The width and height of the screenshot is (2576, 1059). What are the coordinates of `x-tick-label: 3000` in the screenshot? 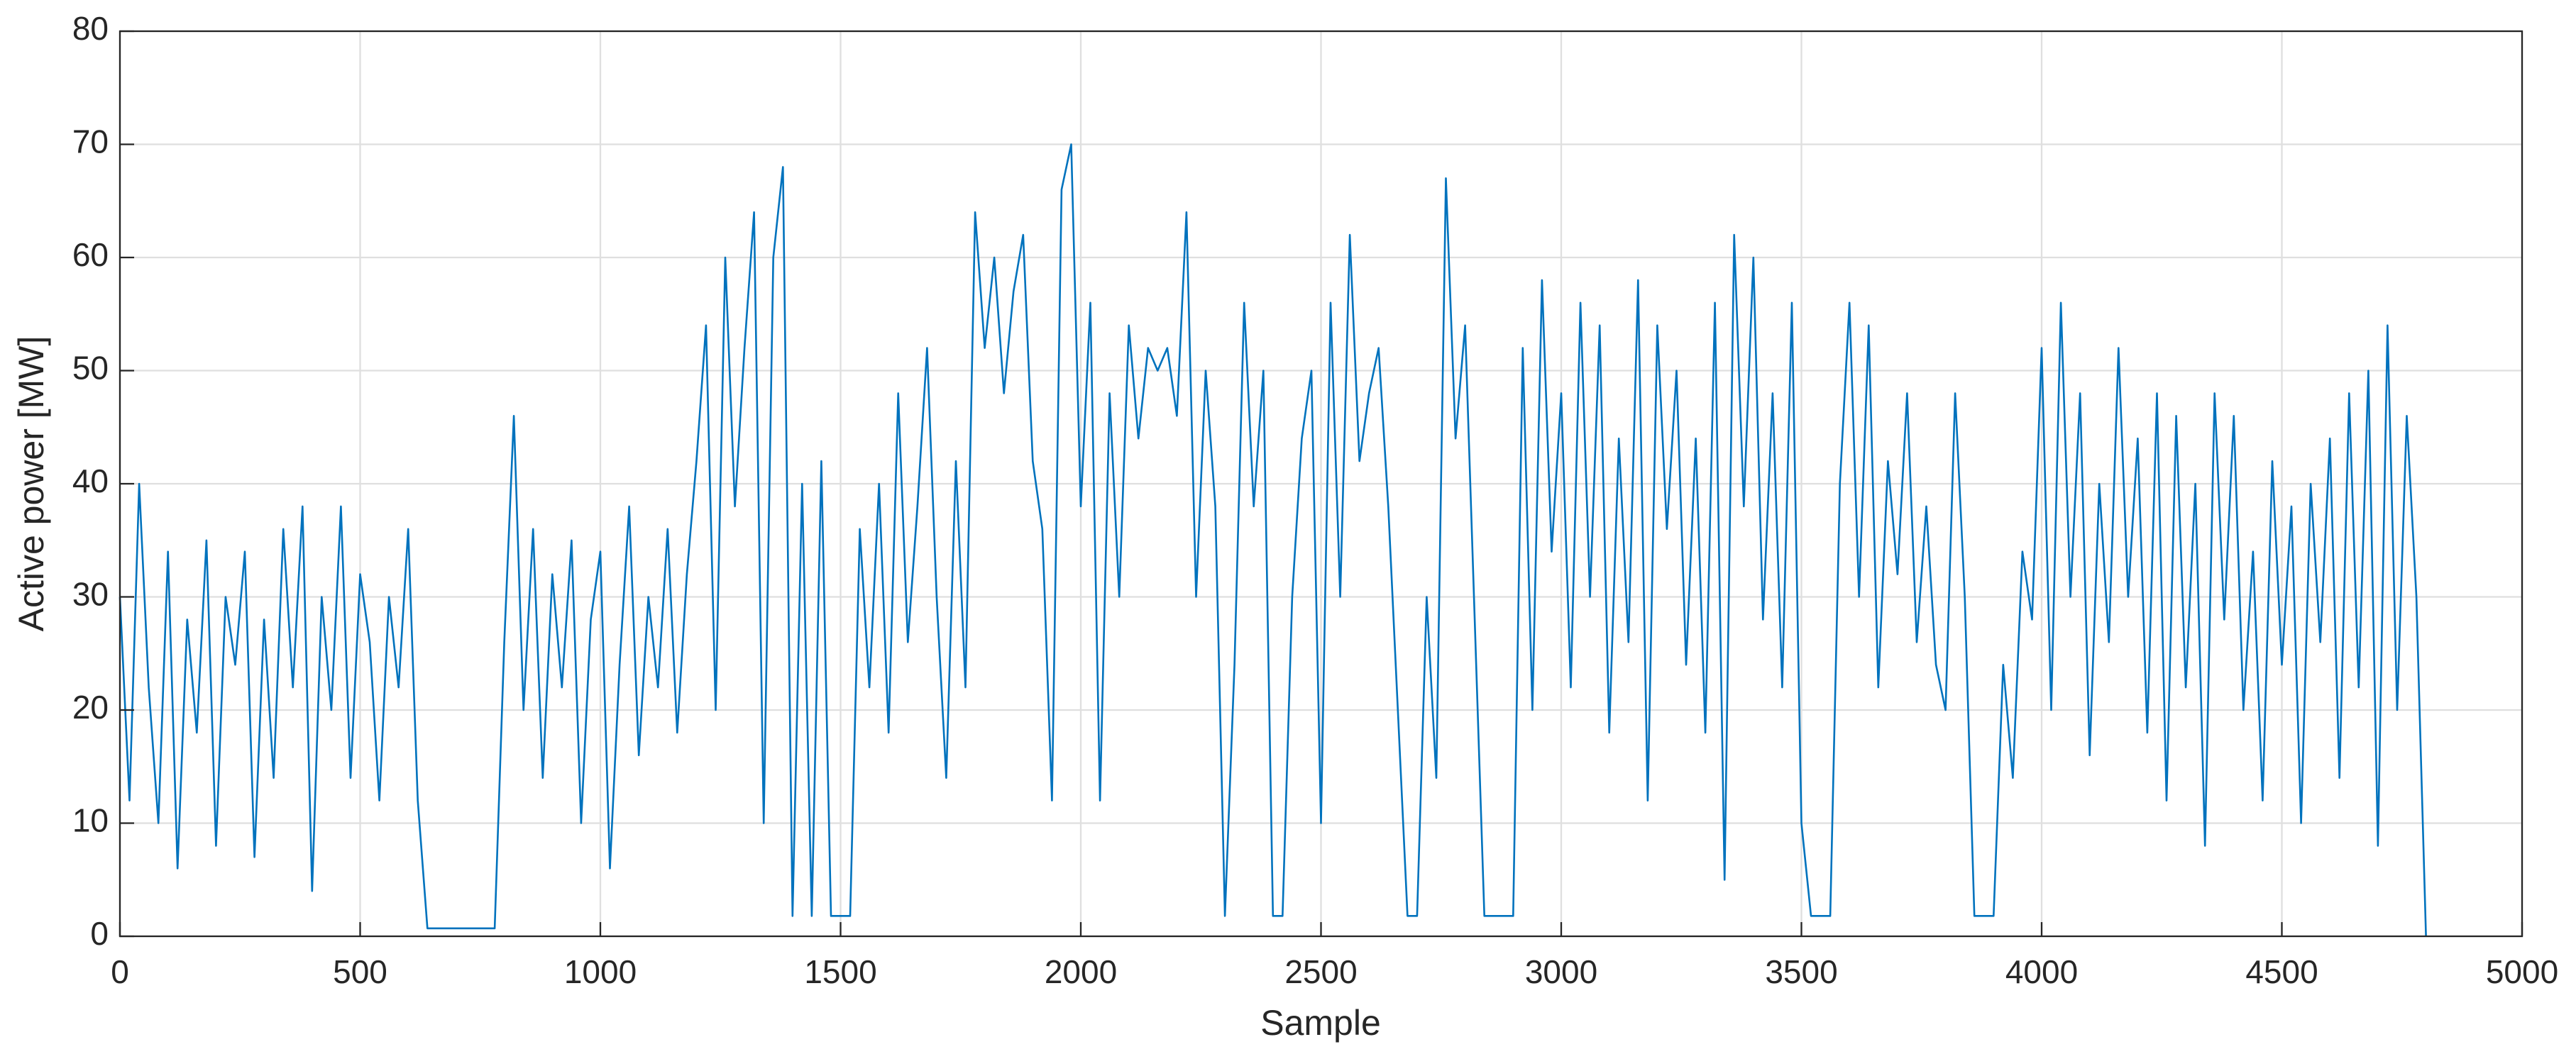 It's located at (1561, 972).